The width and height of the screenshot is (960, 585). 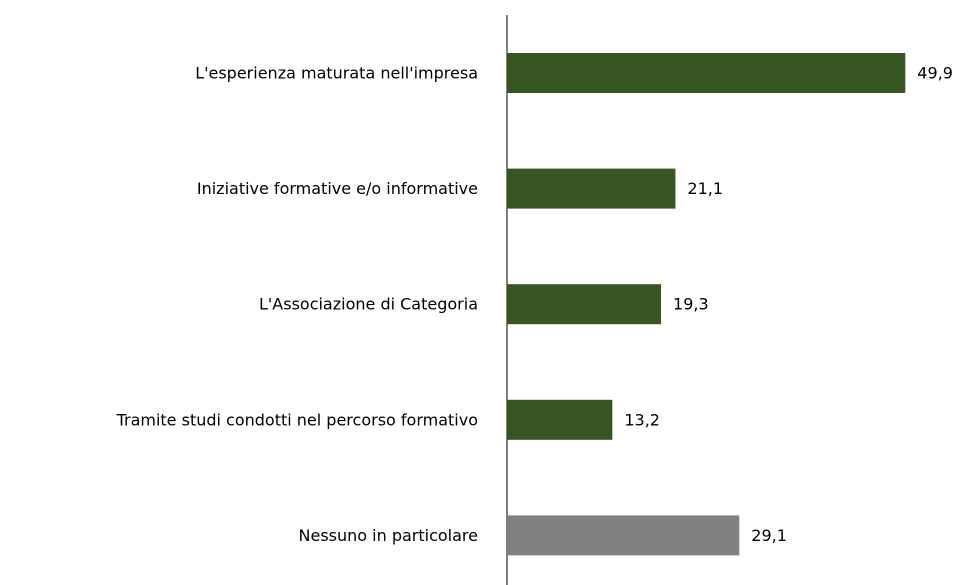 What do you see at coordinates (368, 304) in the screenshot?
I see `category-label: L'Associazione di Categoria` at bounding box center [368, 304].